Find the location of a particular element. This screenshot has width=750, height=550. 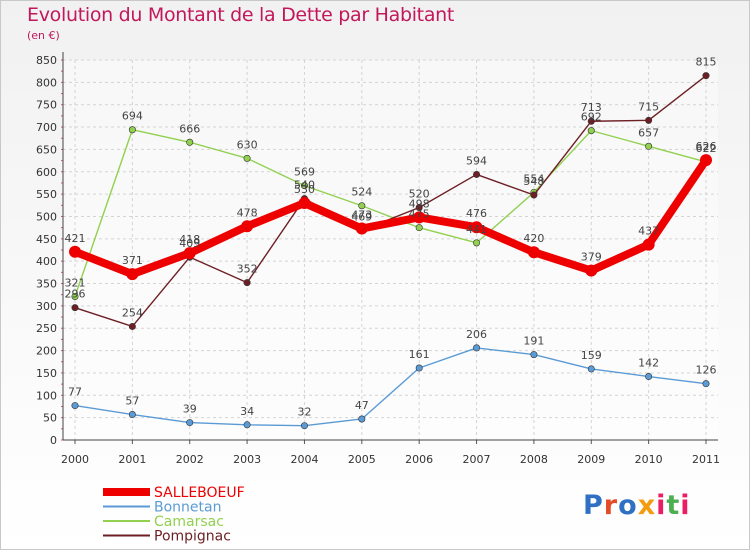

data-label-pompignac: 352 is located at coordinates (247, 269).